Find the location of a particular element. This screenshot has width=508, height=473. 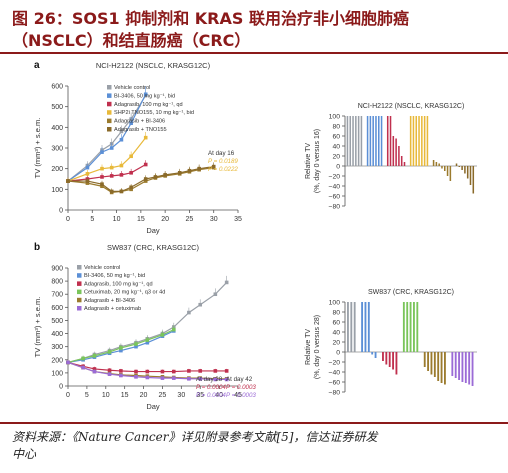

annotation: P = 0.0222 is located at coordinates (223, 169).